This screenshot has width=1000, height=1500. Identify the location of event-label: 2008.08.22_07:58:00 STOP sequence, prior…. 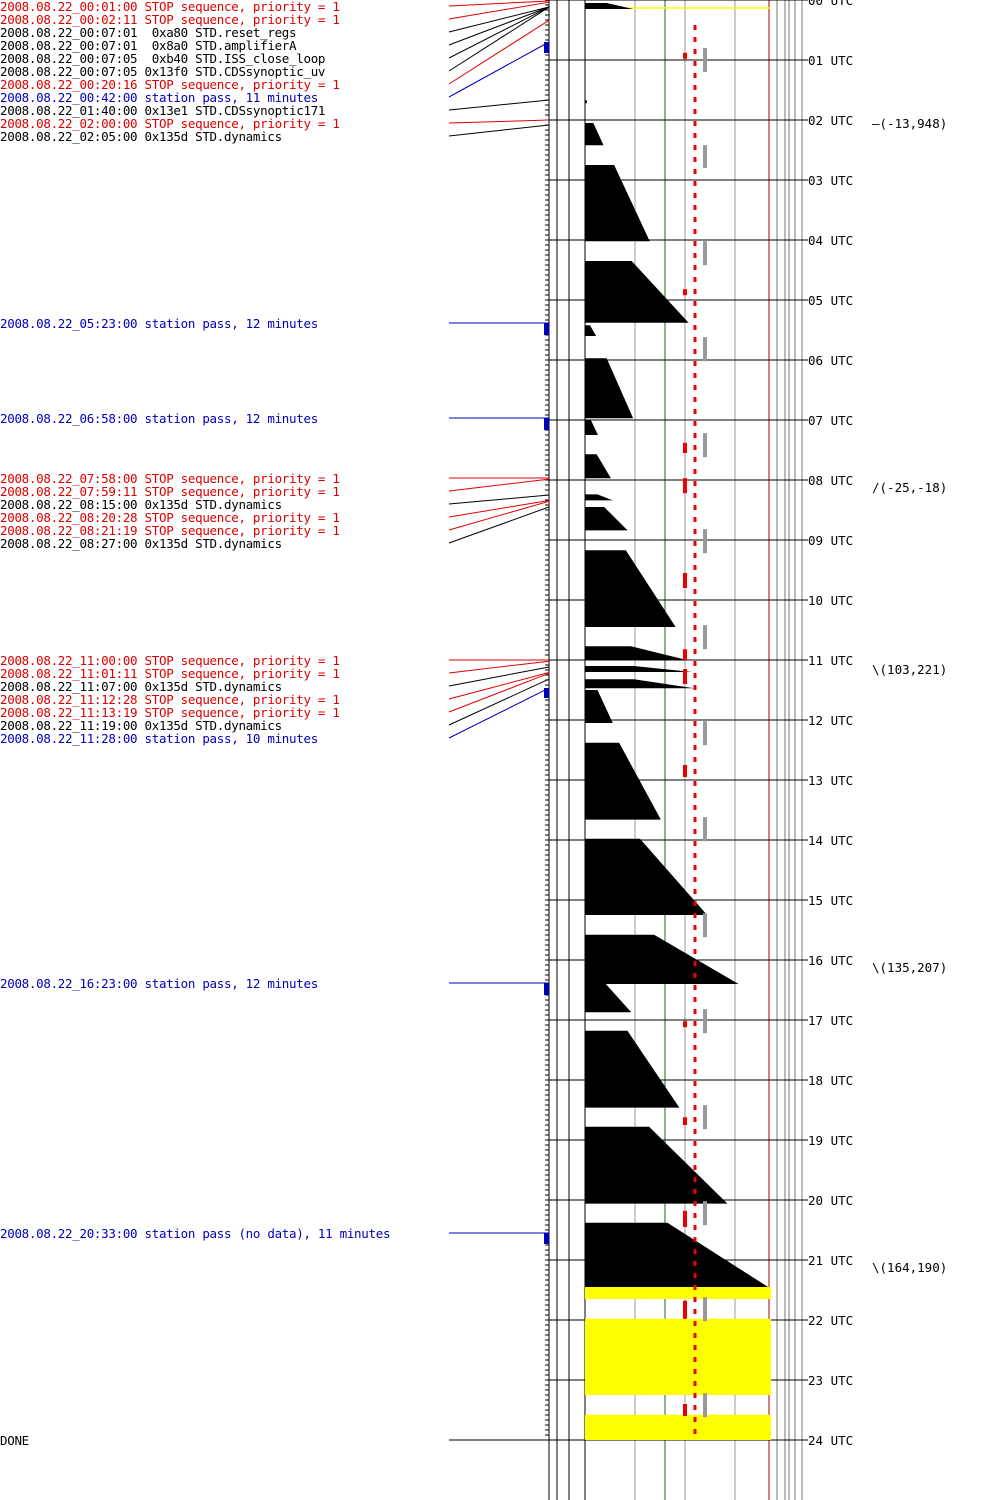
(170, 479).